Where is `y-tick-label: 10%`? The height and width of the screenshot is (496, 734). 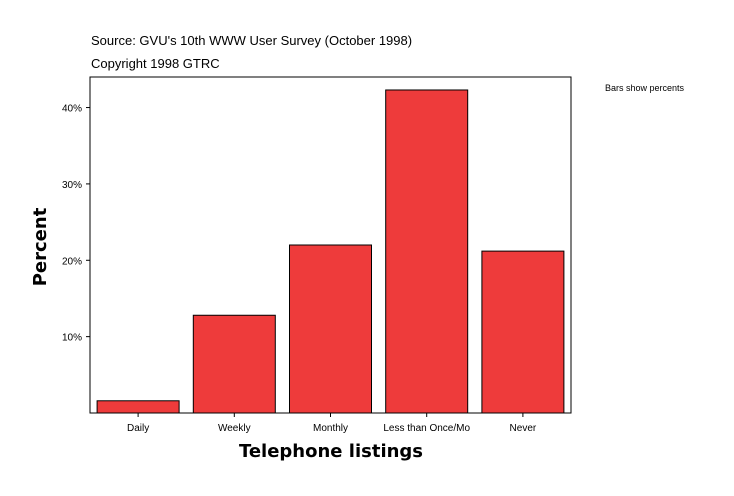 y-tick-label: 10% is located at coordinates (72, 338).